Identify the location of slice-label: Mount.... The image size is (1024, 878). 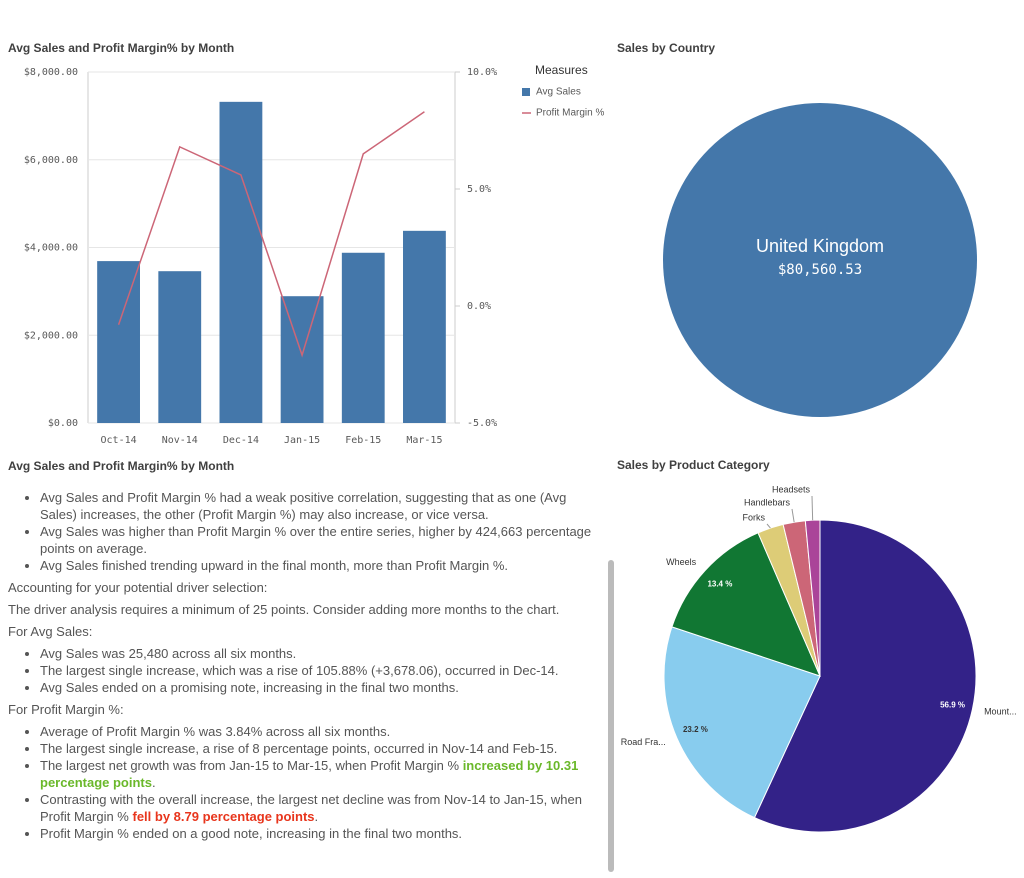
(1000, 712).